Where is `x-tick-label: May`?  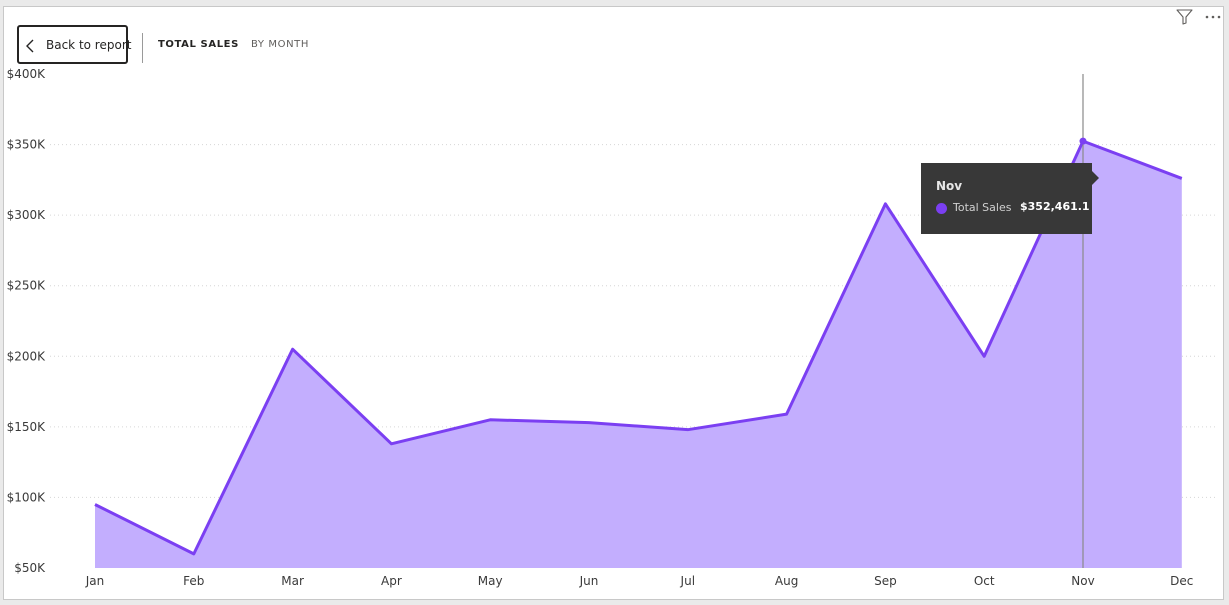 x-tick-label: May is located at coordinates (490, 581).